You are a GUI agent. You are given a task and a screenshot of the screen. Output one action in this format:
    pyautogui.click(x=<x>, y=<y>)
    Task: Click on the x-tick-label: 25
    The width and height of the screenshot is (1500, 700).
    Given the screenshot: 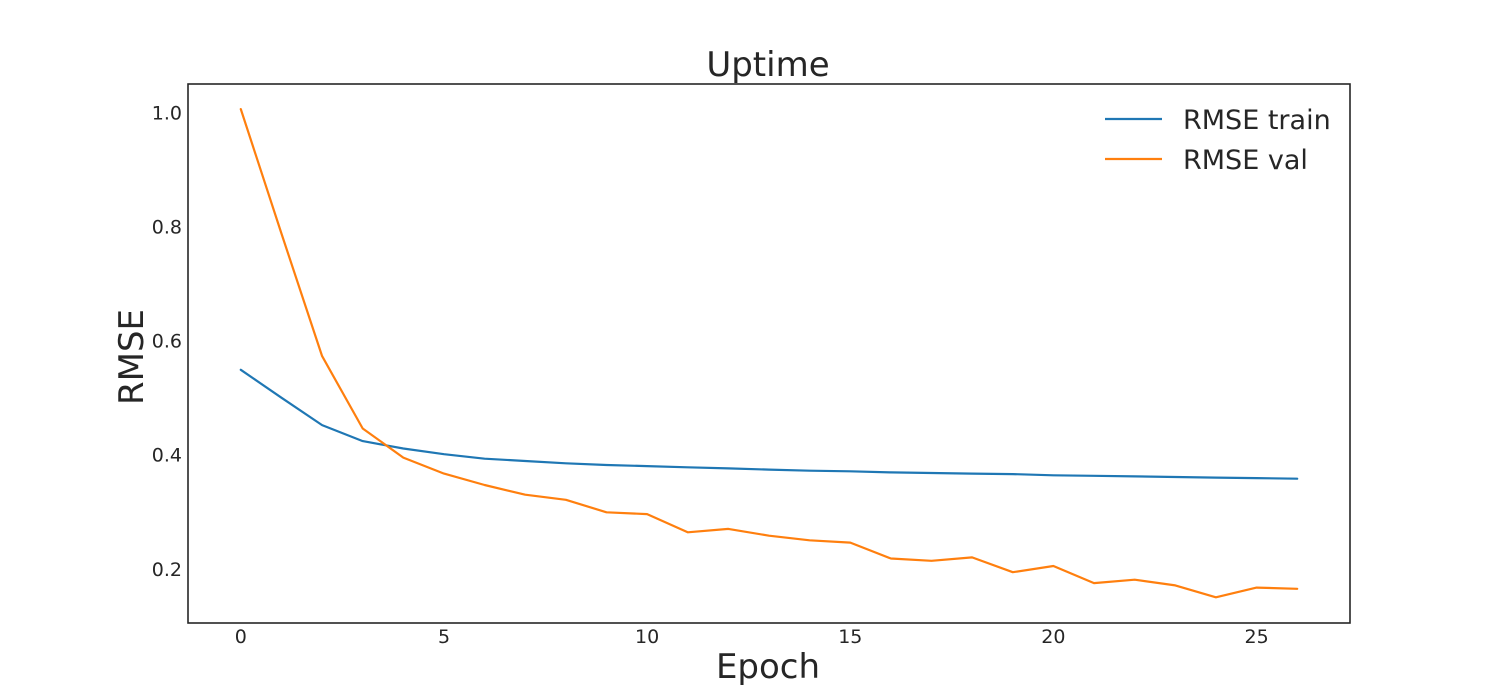 What is the action you would take?
    pyautogui.click(x=1257, y=637)
    